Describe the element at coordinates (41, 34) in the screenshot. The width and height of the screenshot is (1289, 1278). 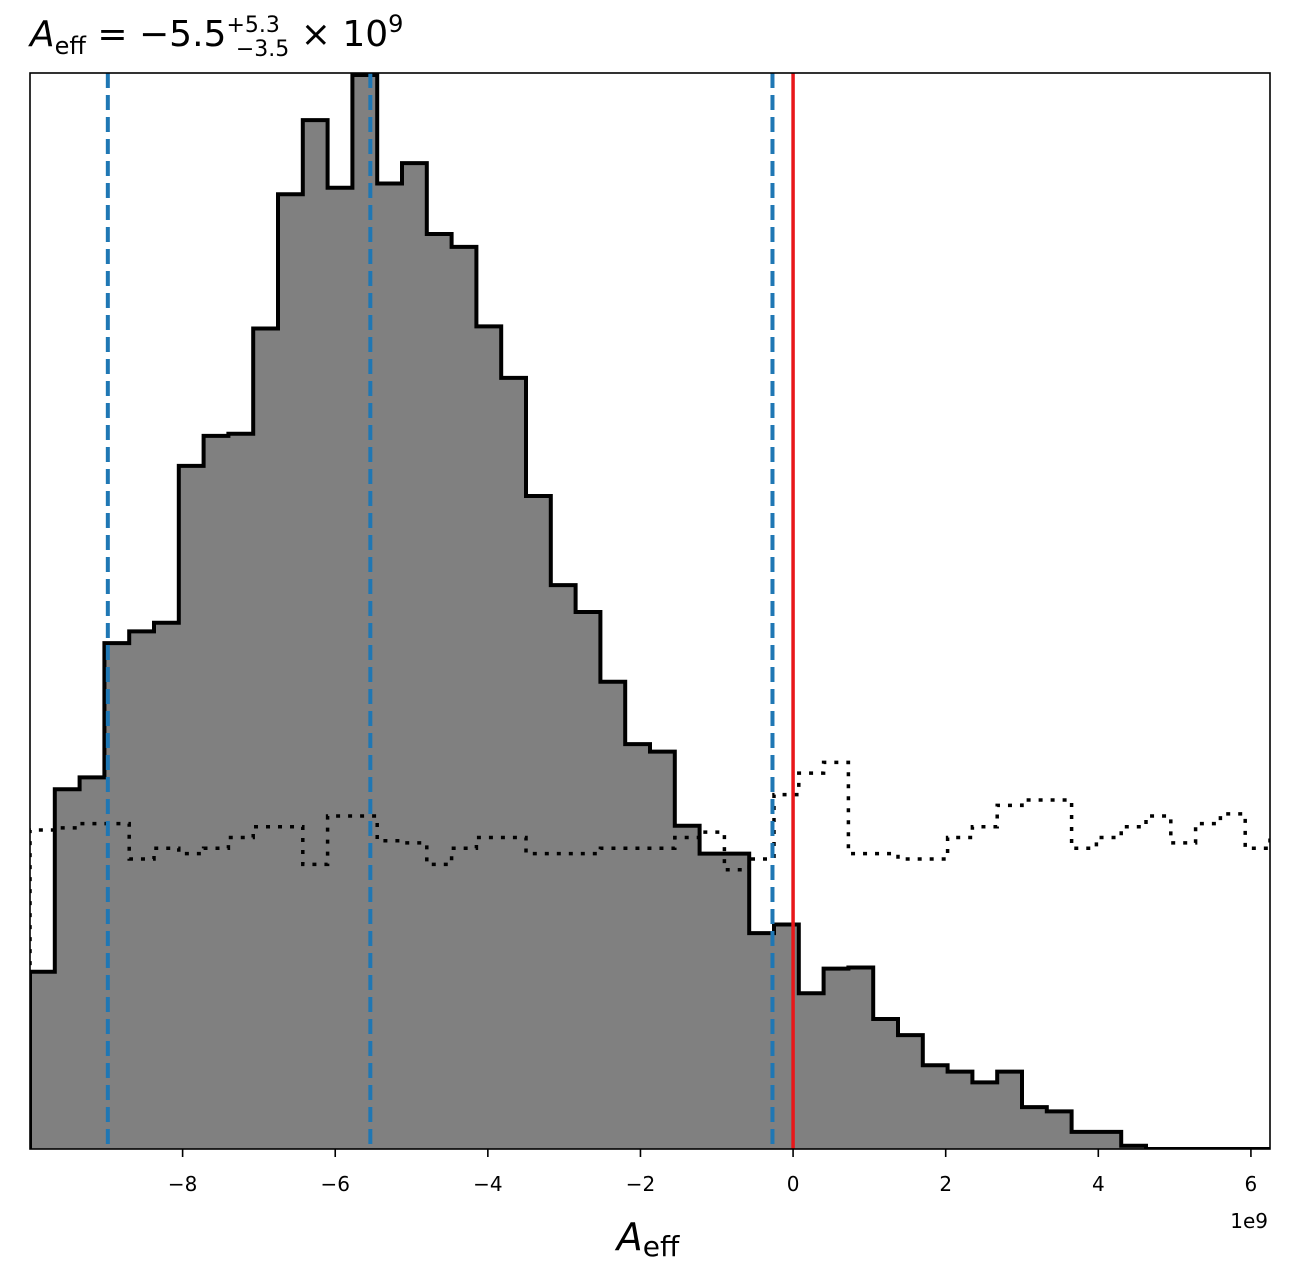
I see `title-symbol: A` at that location.